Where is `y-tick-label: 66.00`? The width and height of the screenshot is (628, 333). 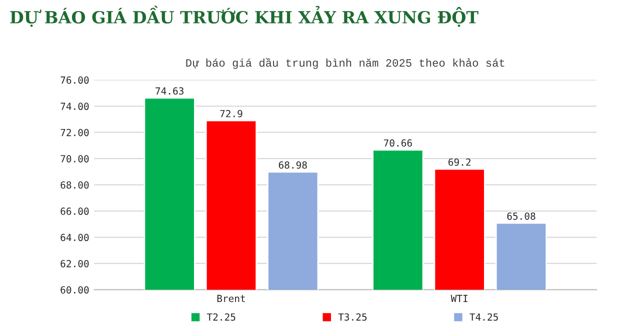
y-tick-label: 66.00 is located at coordinates (74, 211).